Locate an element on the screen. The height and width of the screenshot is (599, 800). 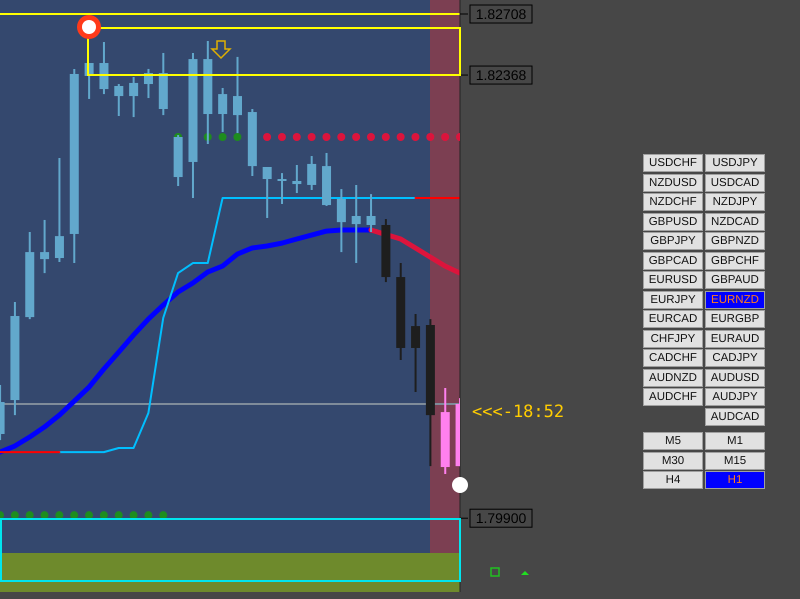
category-label: M1 is located at coordinates (735, 441).